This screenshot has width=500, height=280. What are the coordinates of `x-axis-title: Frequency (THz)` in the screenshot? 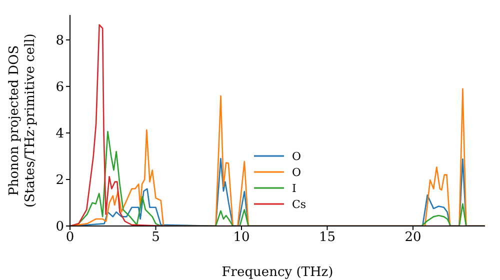 It's located at (278, 272).